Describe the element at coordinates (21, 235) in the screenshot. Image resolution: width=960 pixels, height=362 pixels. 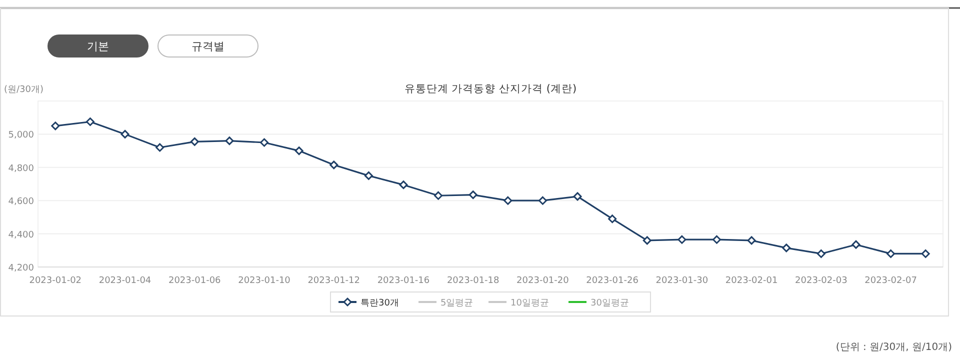
I see `y-tick-label: 4,400` at that location.